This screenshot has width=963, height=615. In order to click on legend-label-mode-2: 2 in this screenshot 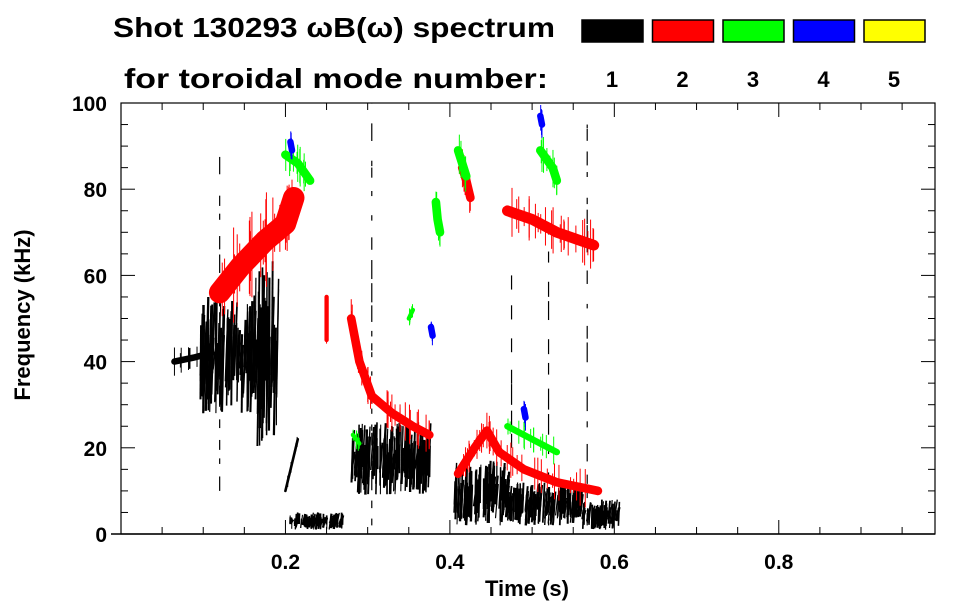, I will do `click(682, 79)`.